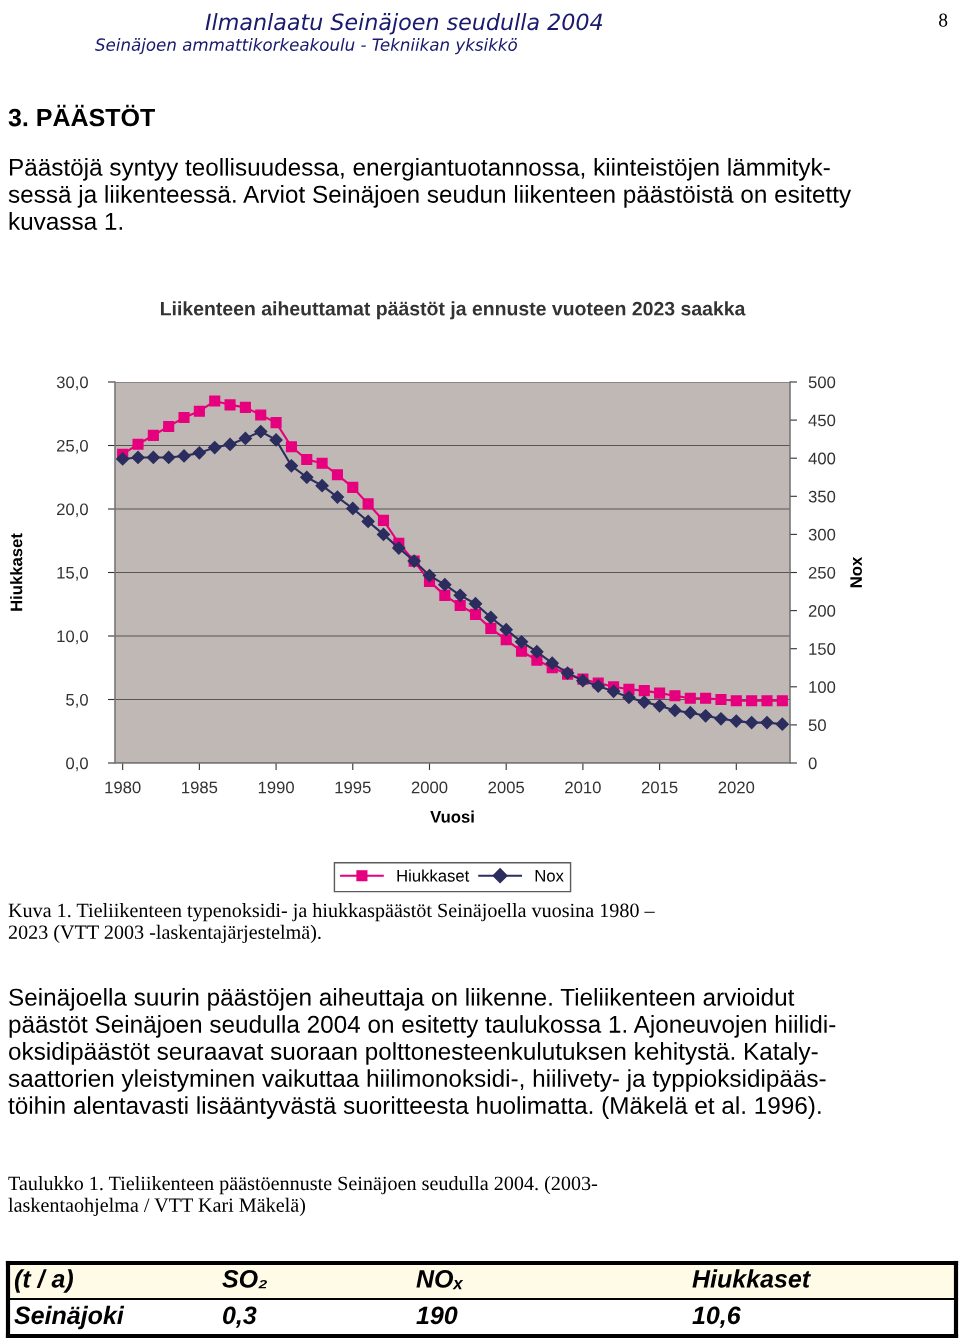  What do you see at coordinates (716, 1317) in the screenshot?
I see `text: 10,6` at bounding box center [716, 1317].